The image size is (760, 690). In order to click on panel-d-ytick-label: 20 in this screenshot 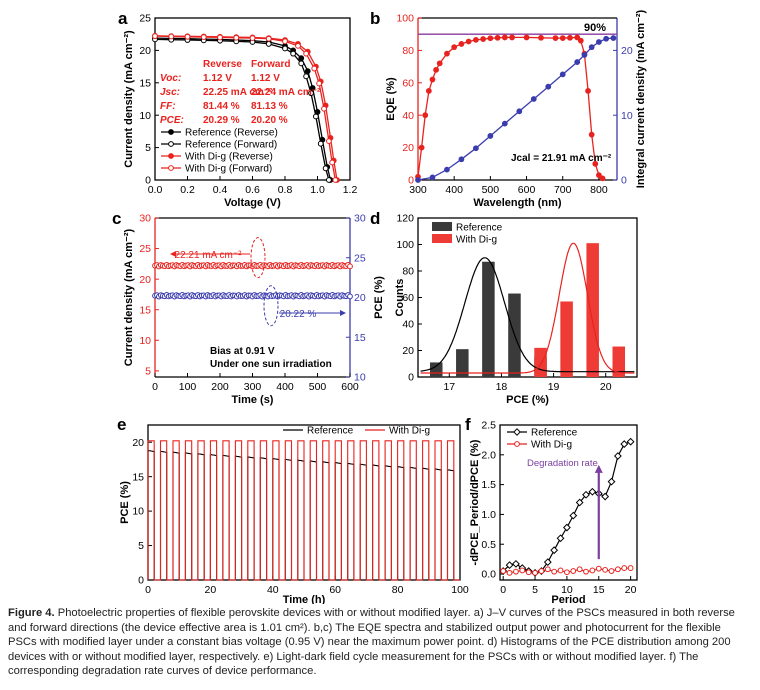, I will do `click(408, 351)`.